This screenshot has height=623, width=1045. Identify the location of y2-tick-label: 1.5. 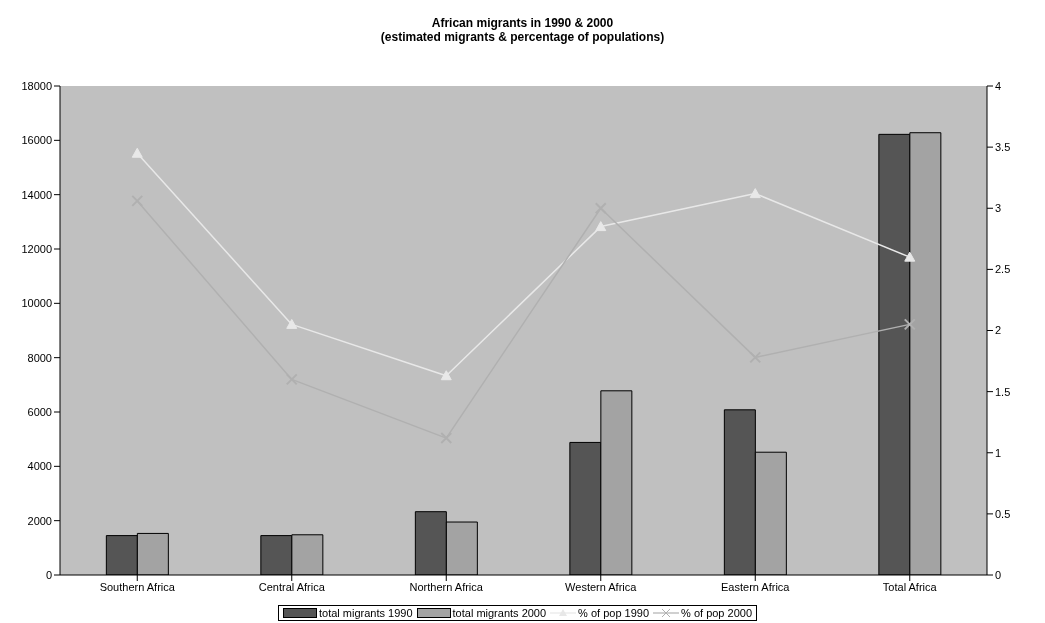
(1003, 391).